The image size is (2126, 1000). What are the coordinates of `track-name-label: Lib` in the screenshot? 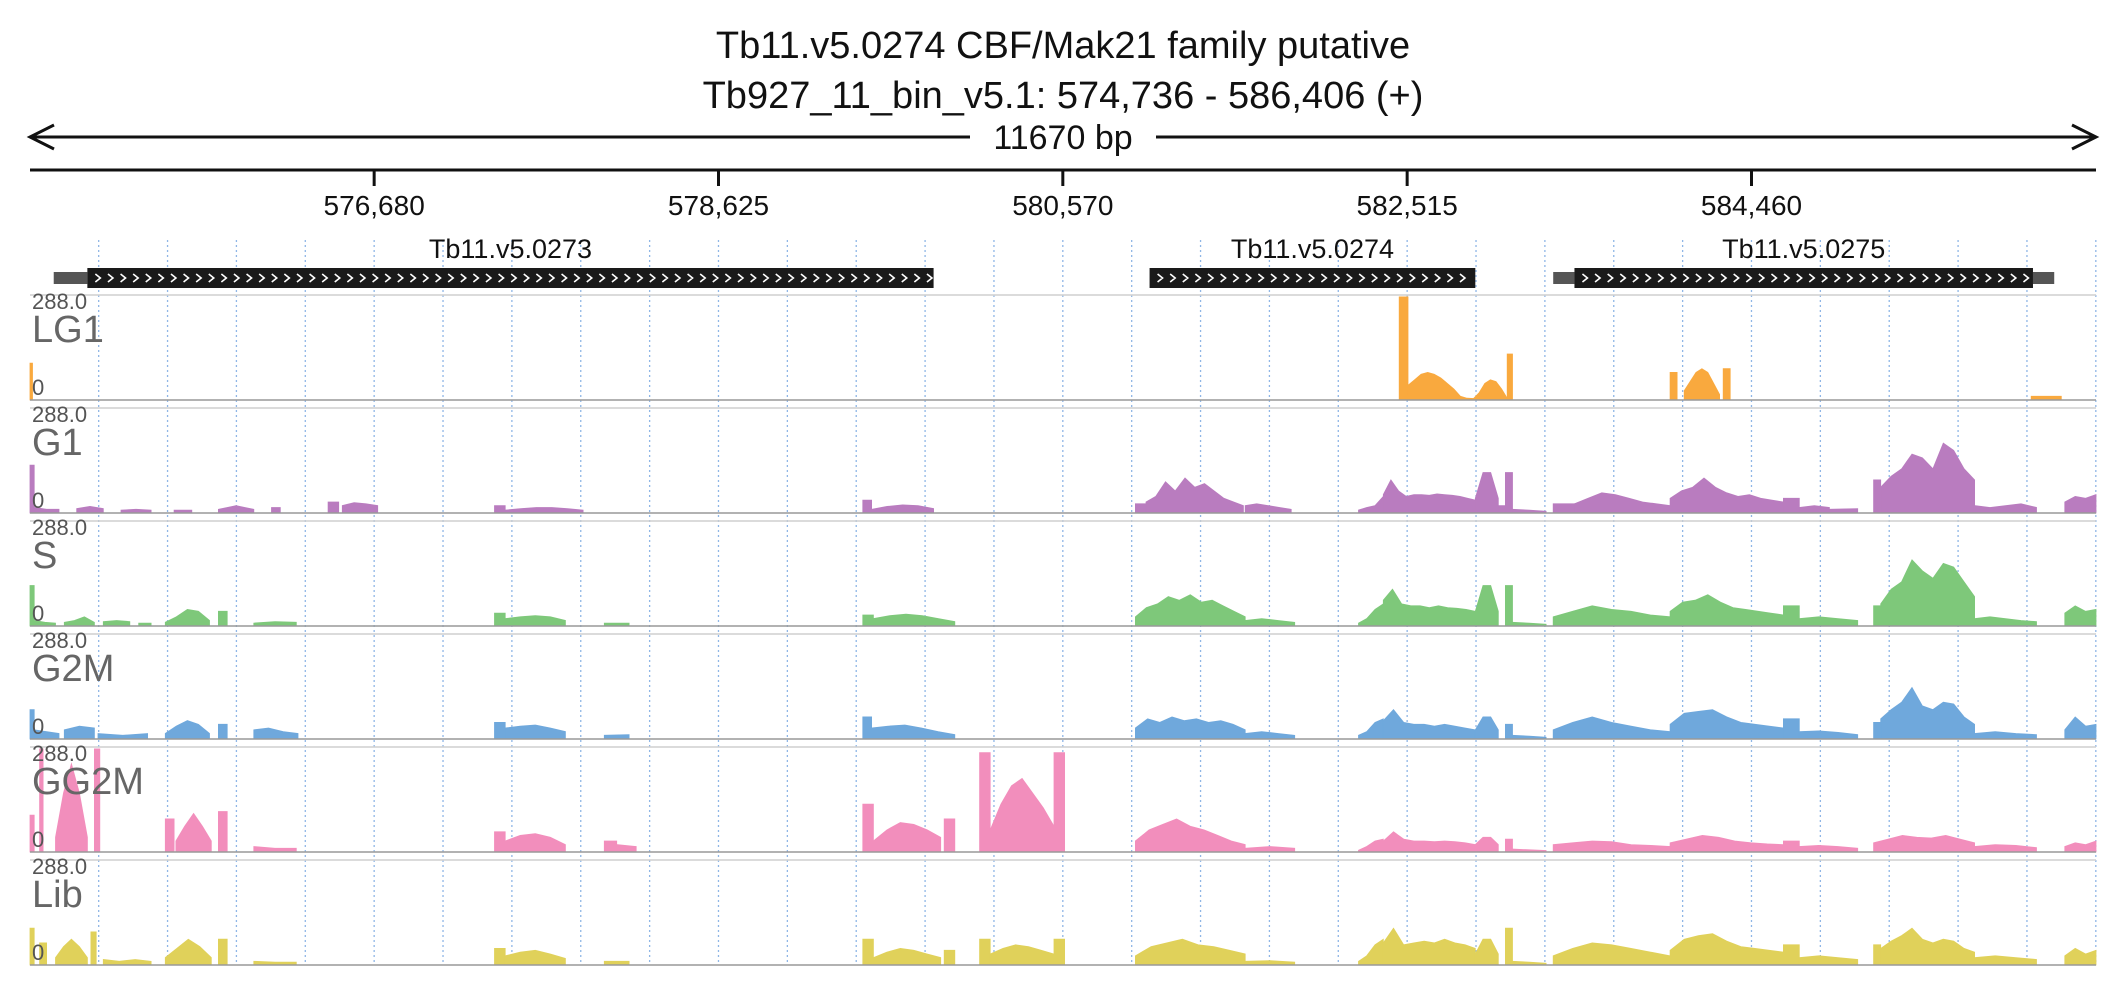 It's located at (57, 895).